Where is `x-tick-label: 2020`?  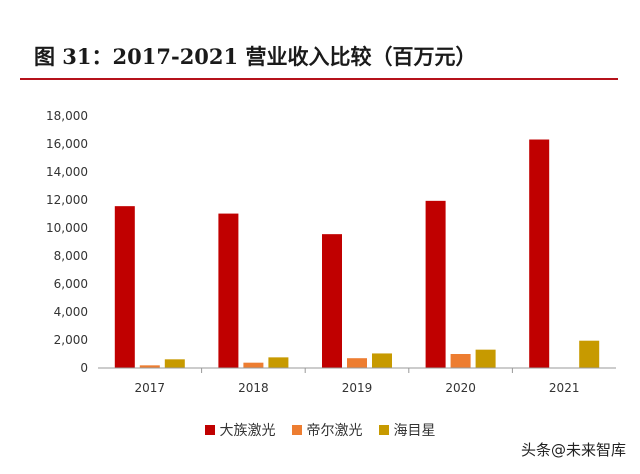
x-tick-label: 2020 is located at coordinates (460, 388).